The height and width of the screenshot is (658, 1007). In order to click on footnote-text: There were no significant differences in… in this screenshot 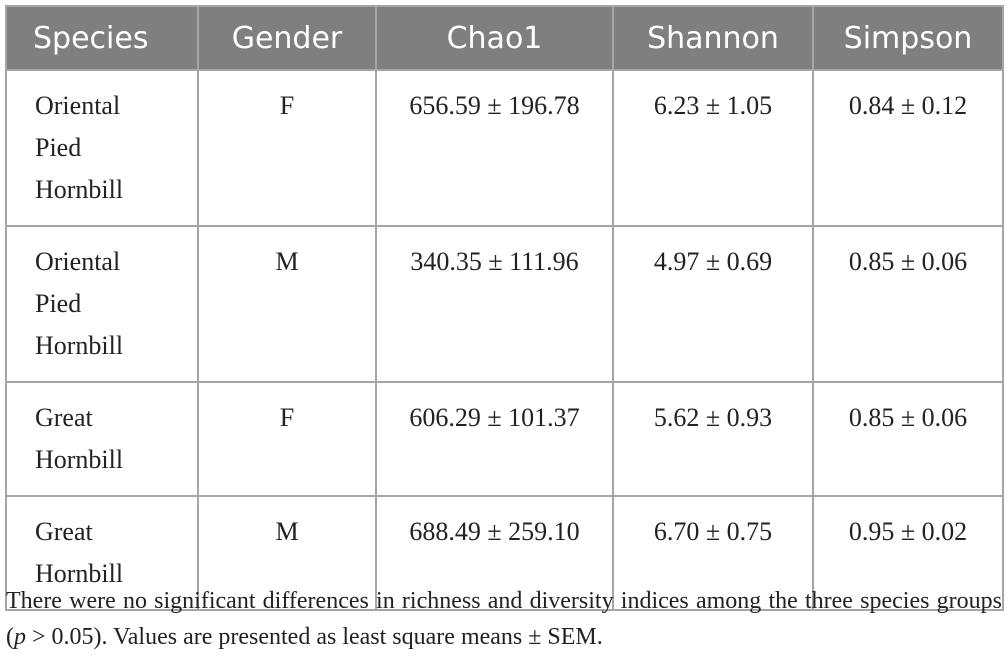, I will do `click(504, 619)`.